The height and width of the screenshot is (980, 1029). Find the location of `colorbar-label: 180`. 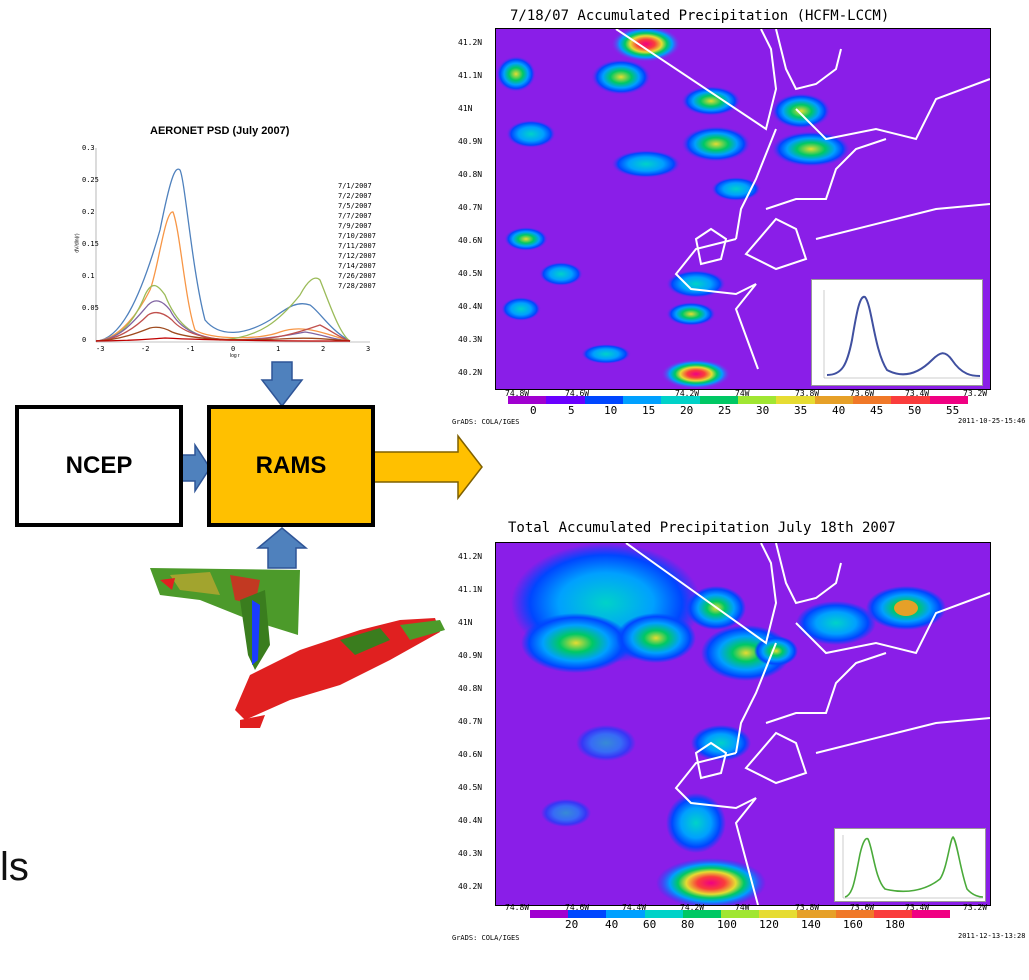

colorbar-label: 180 is located at coordinates (895, 924).